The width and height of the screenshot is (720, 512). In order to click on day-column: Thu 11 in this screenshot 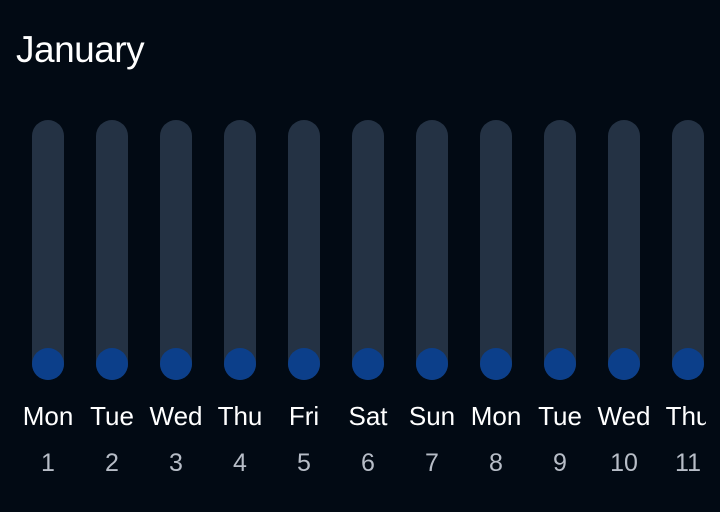, I will do `click(681, 256)`.